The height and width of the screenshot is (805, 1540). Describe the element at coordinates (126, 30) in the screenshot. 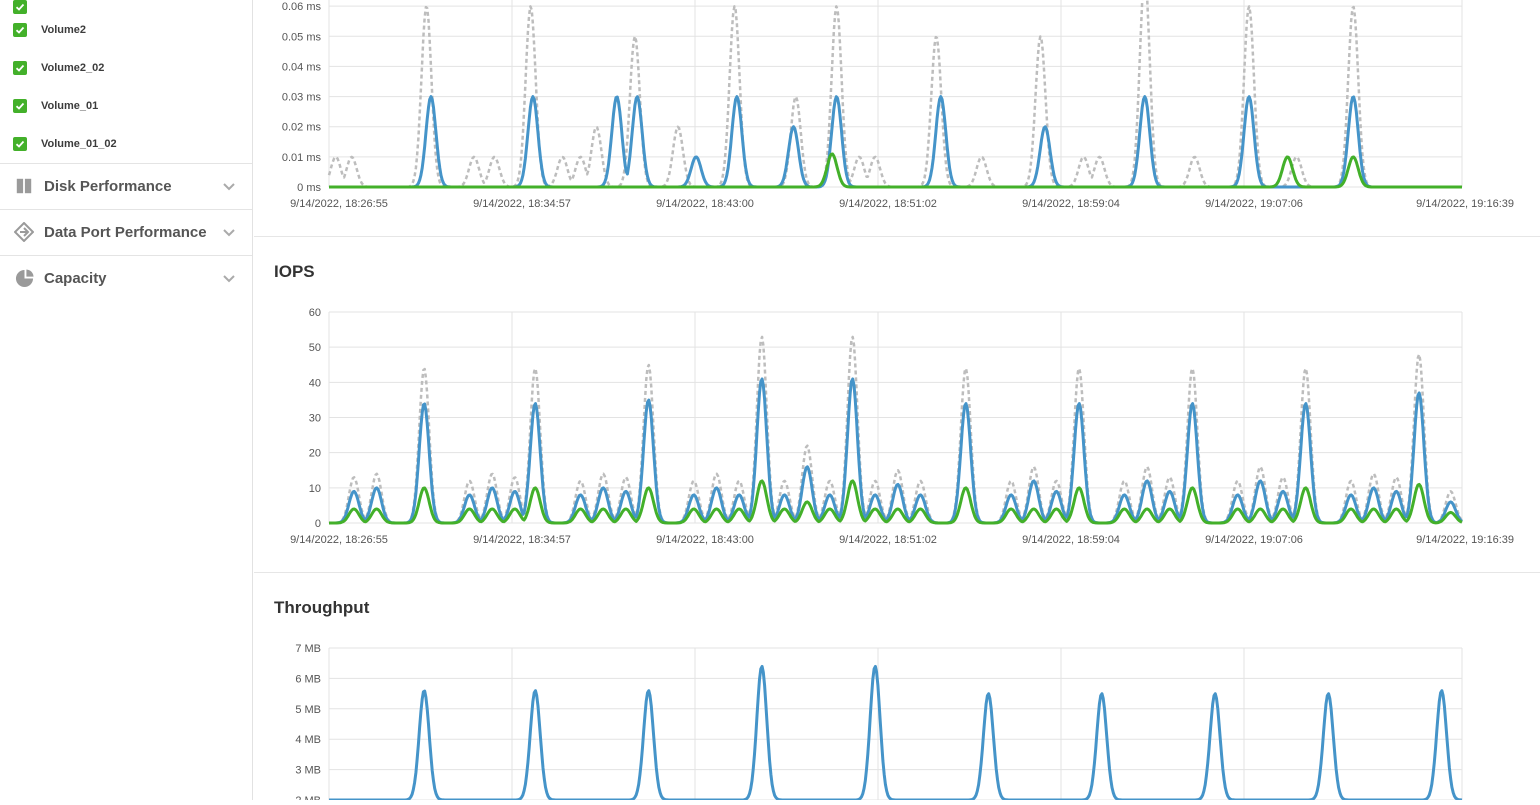

I see `volume-checkbox-row: Volume2` at that location.